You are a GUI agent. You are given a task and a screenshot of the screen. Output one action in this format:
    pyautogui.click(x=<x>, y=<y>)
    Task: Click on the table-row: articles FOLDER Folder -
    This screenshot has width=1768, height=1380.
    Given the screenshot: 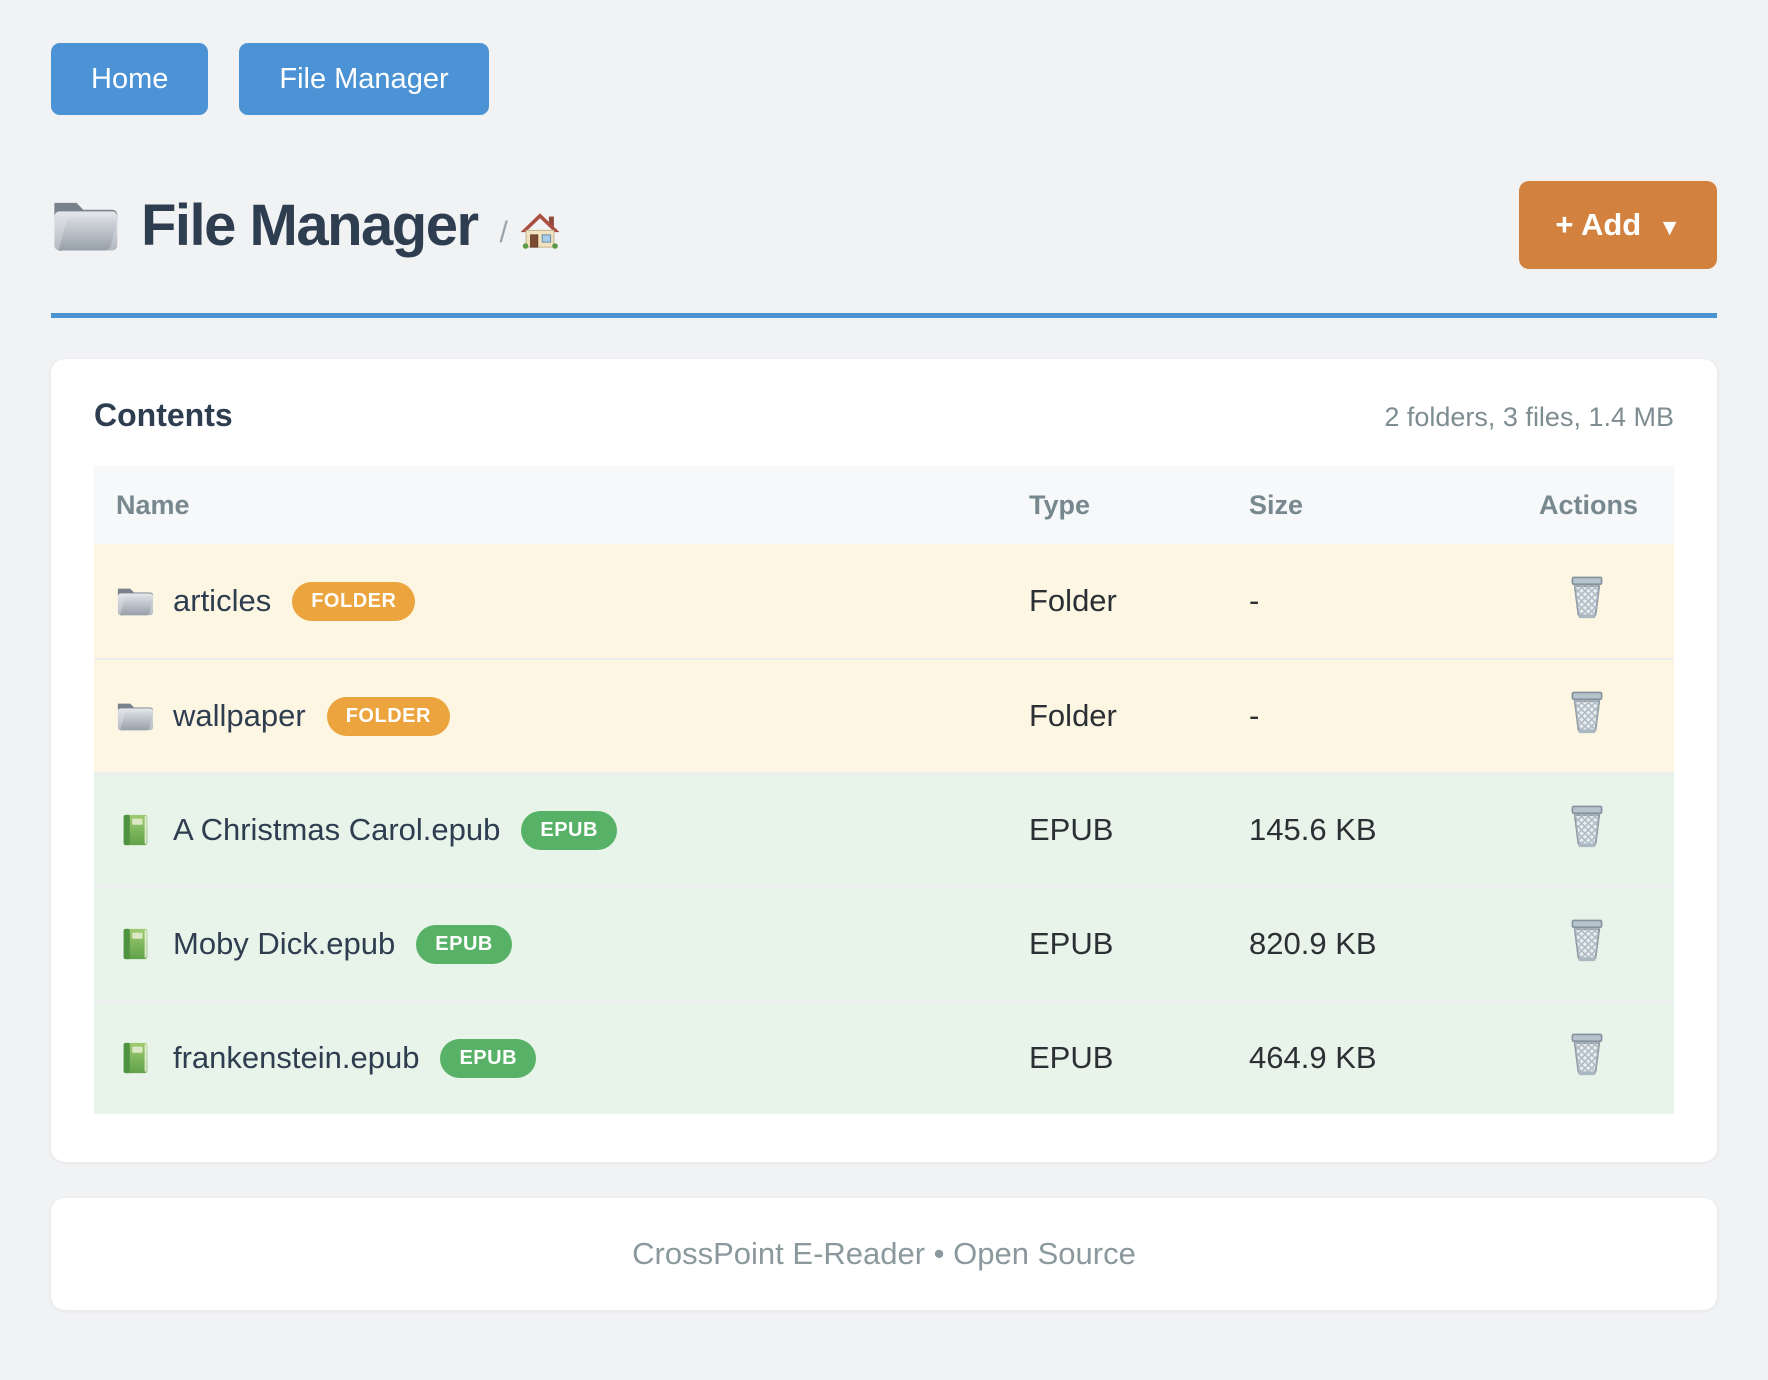 What is the action you would take?
    pyautogui.click(x=884, y=601)
    